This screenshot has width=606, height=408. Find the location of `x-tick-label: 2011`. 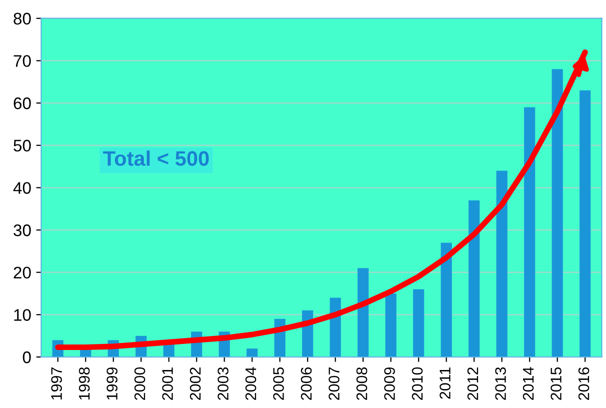

x-tick-label: 2011 is located at coordinates (445, 383).